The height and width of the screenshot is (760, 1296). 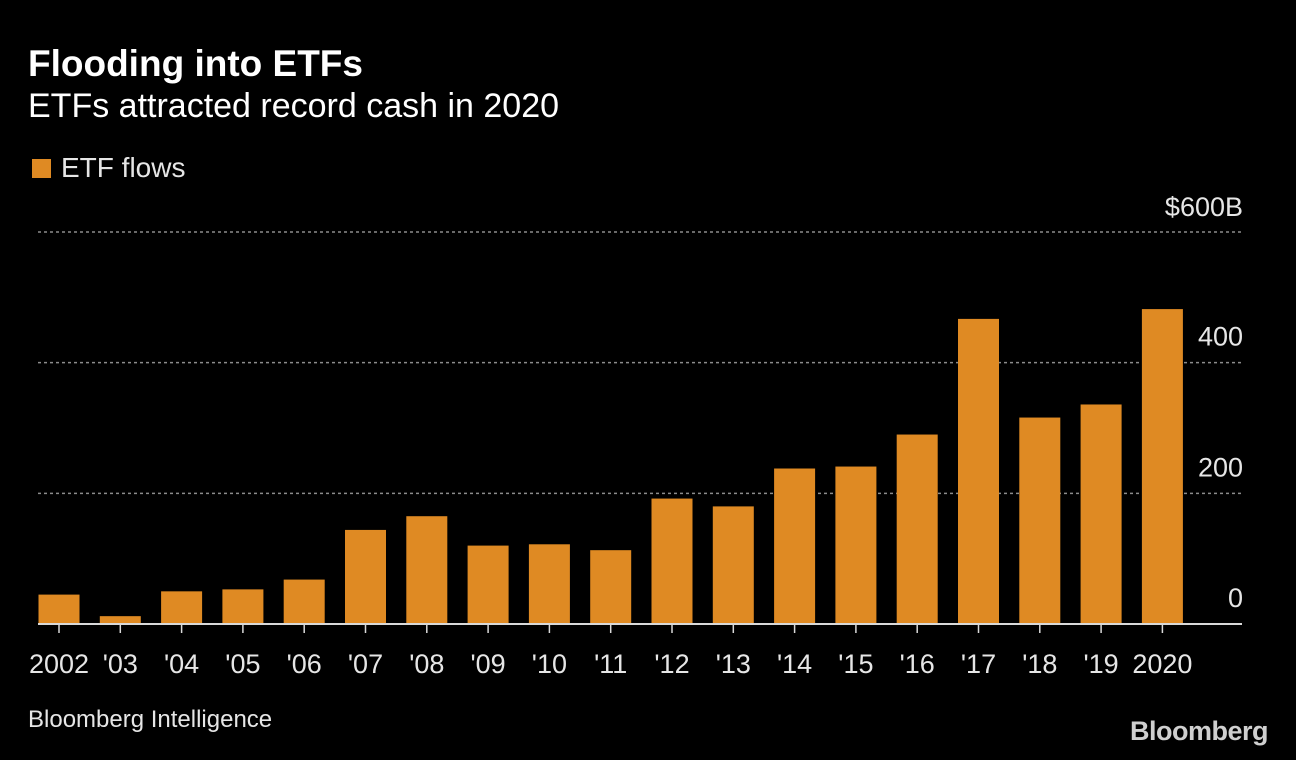 I want to click on x-tick-label: '08, so click(x=426, y=664).